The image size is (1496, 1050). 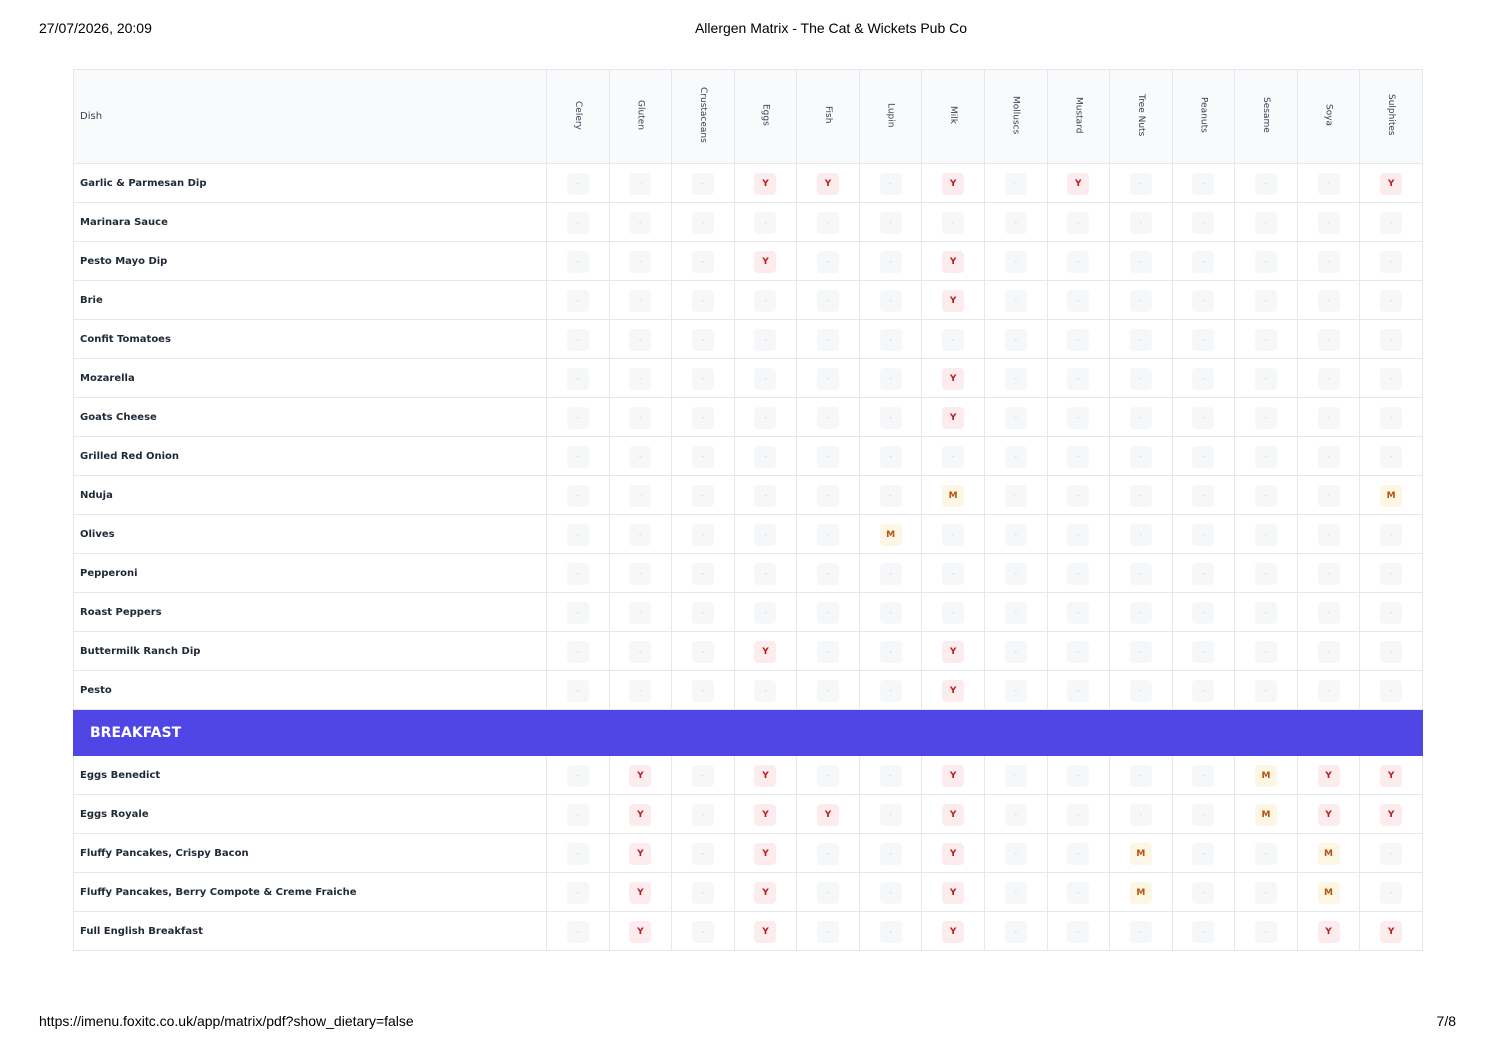 I want to click on dish-row: Eggs Benedict - Y - Y - - Y - - - - M Y Y, so click(x=748, y=775).